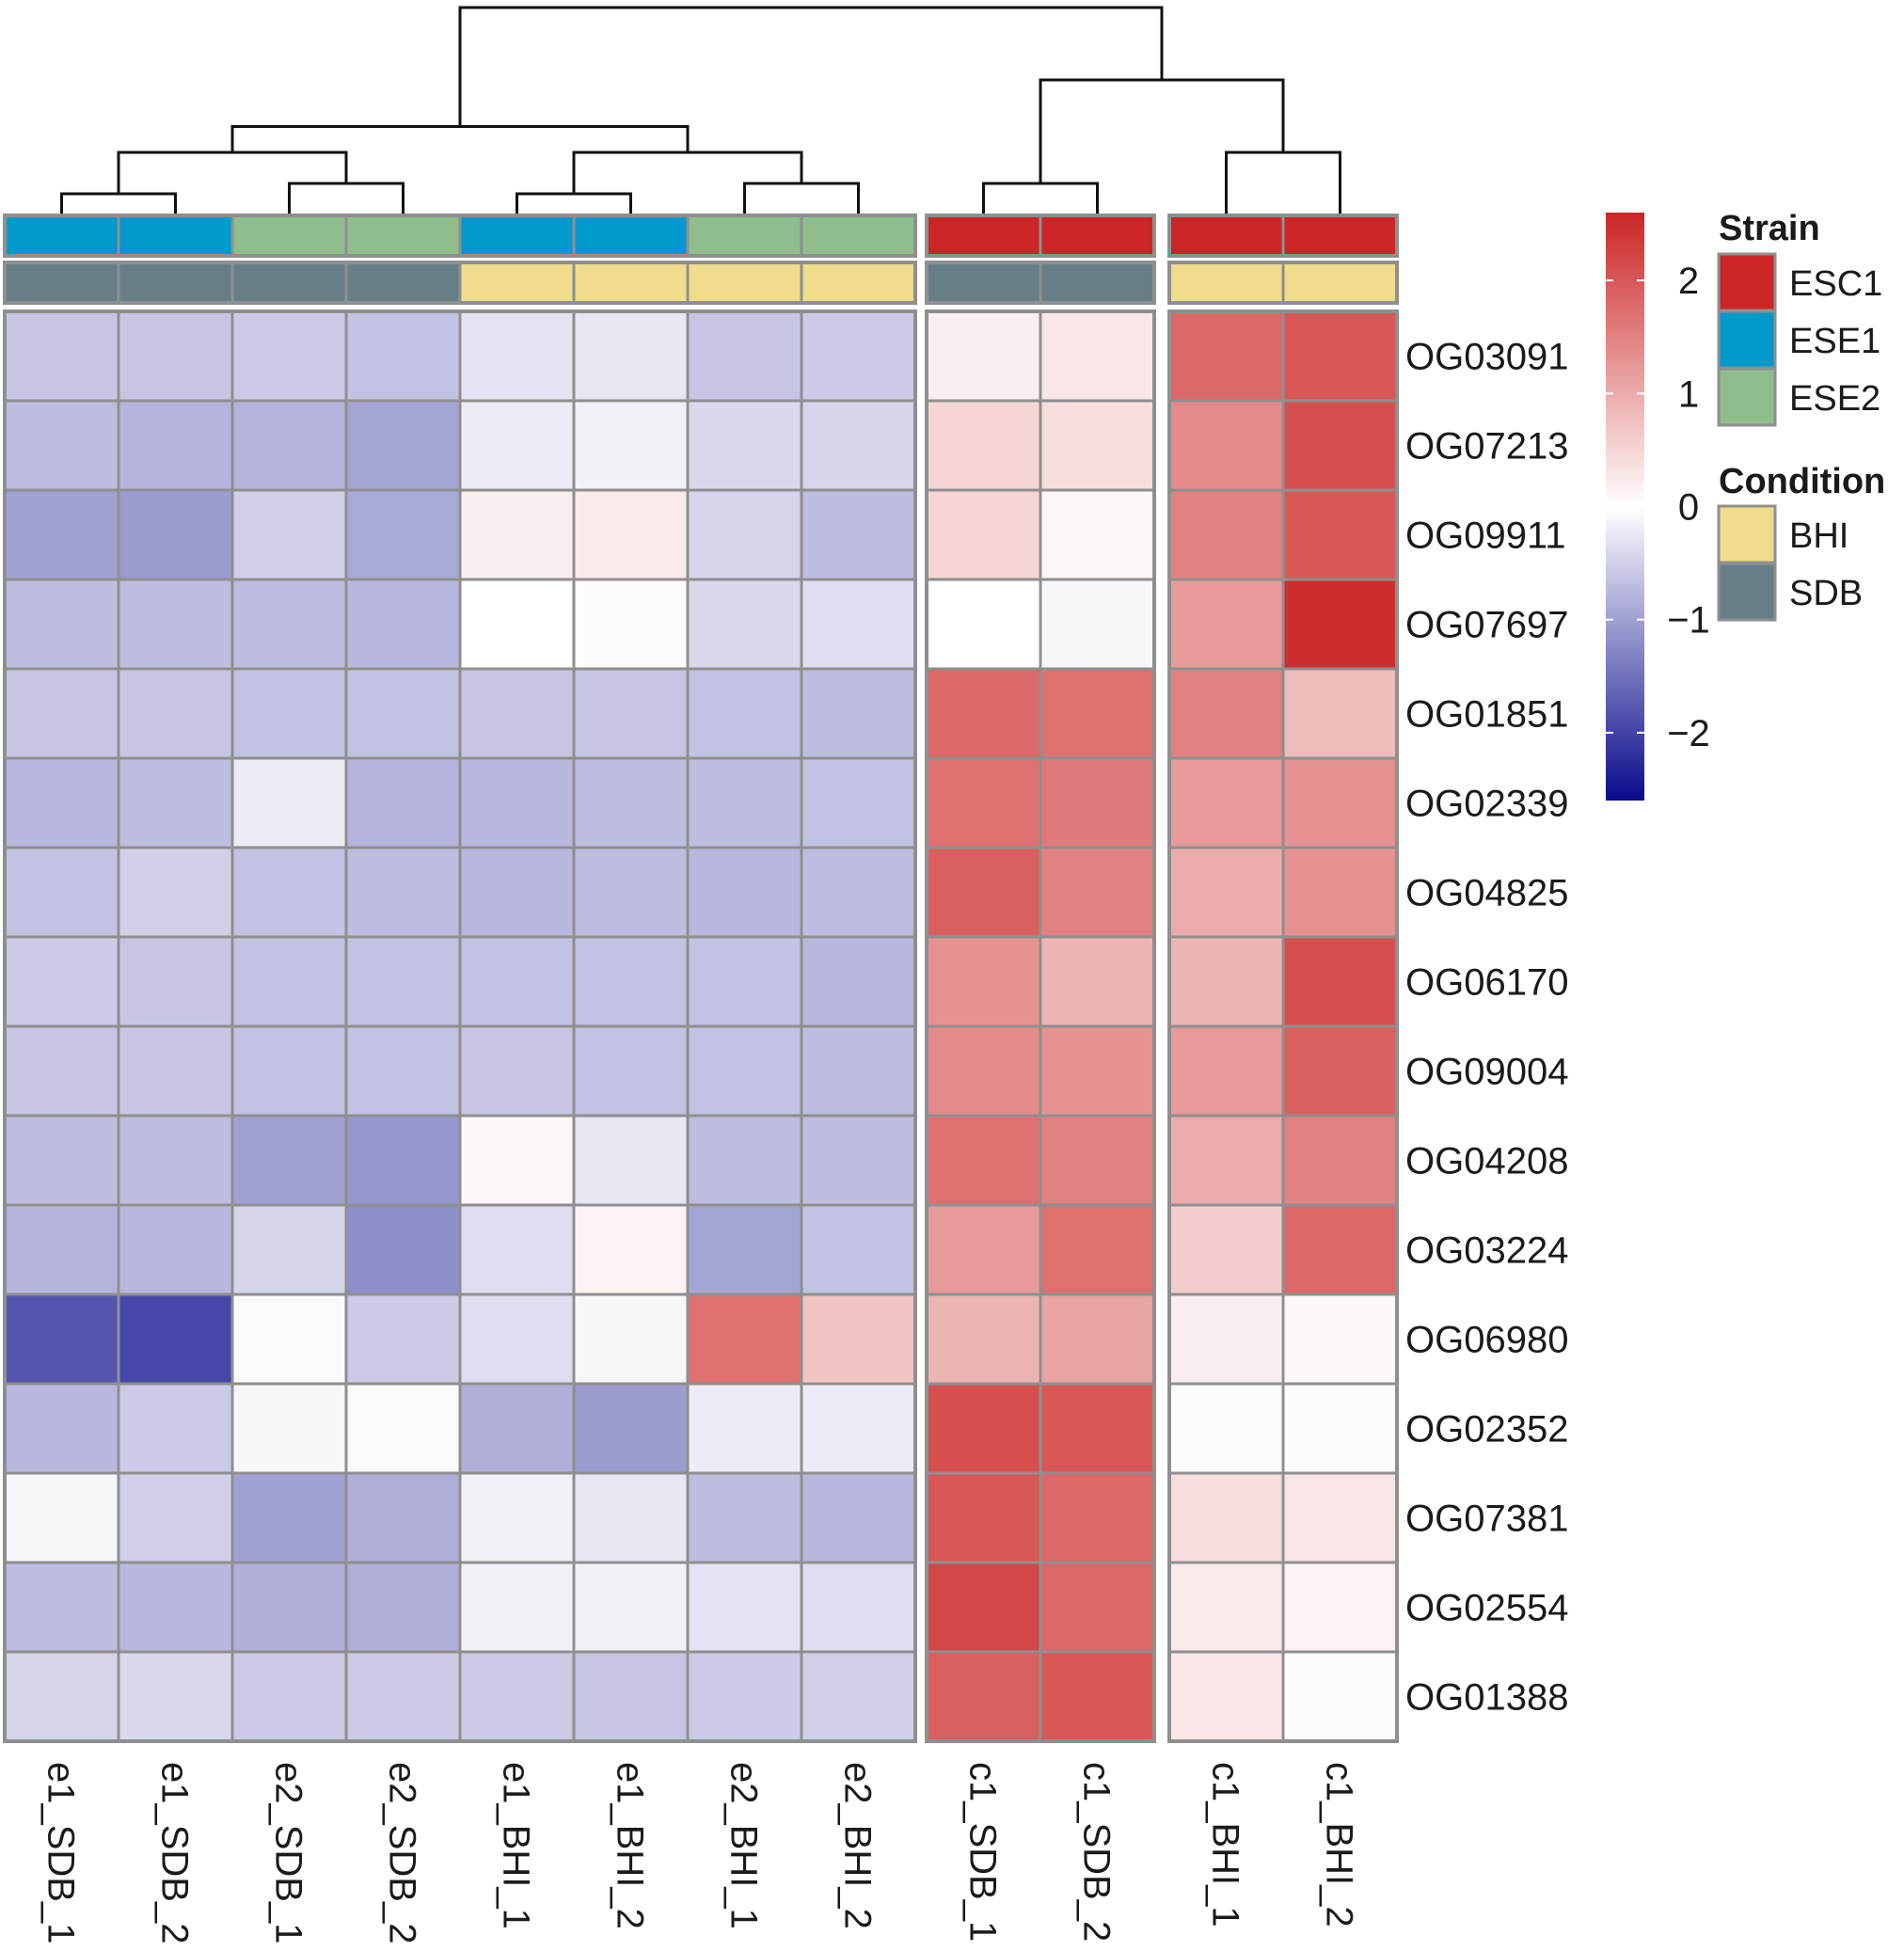 The width and height of the screenshot is (1904, 1951). What do you see at coordinates (630, 1845) in the screenshot?
I see `column-label: e1_BHI_2` at bounding box center [630, 1845].